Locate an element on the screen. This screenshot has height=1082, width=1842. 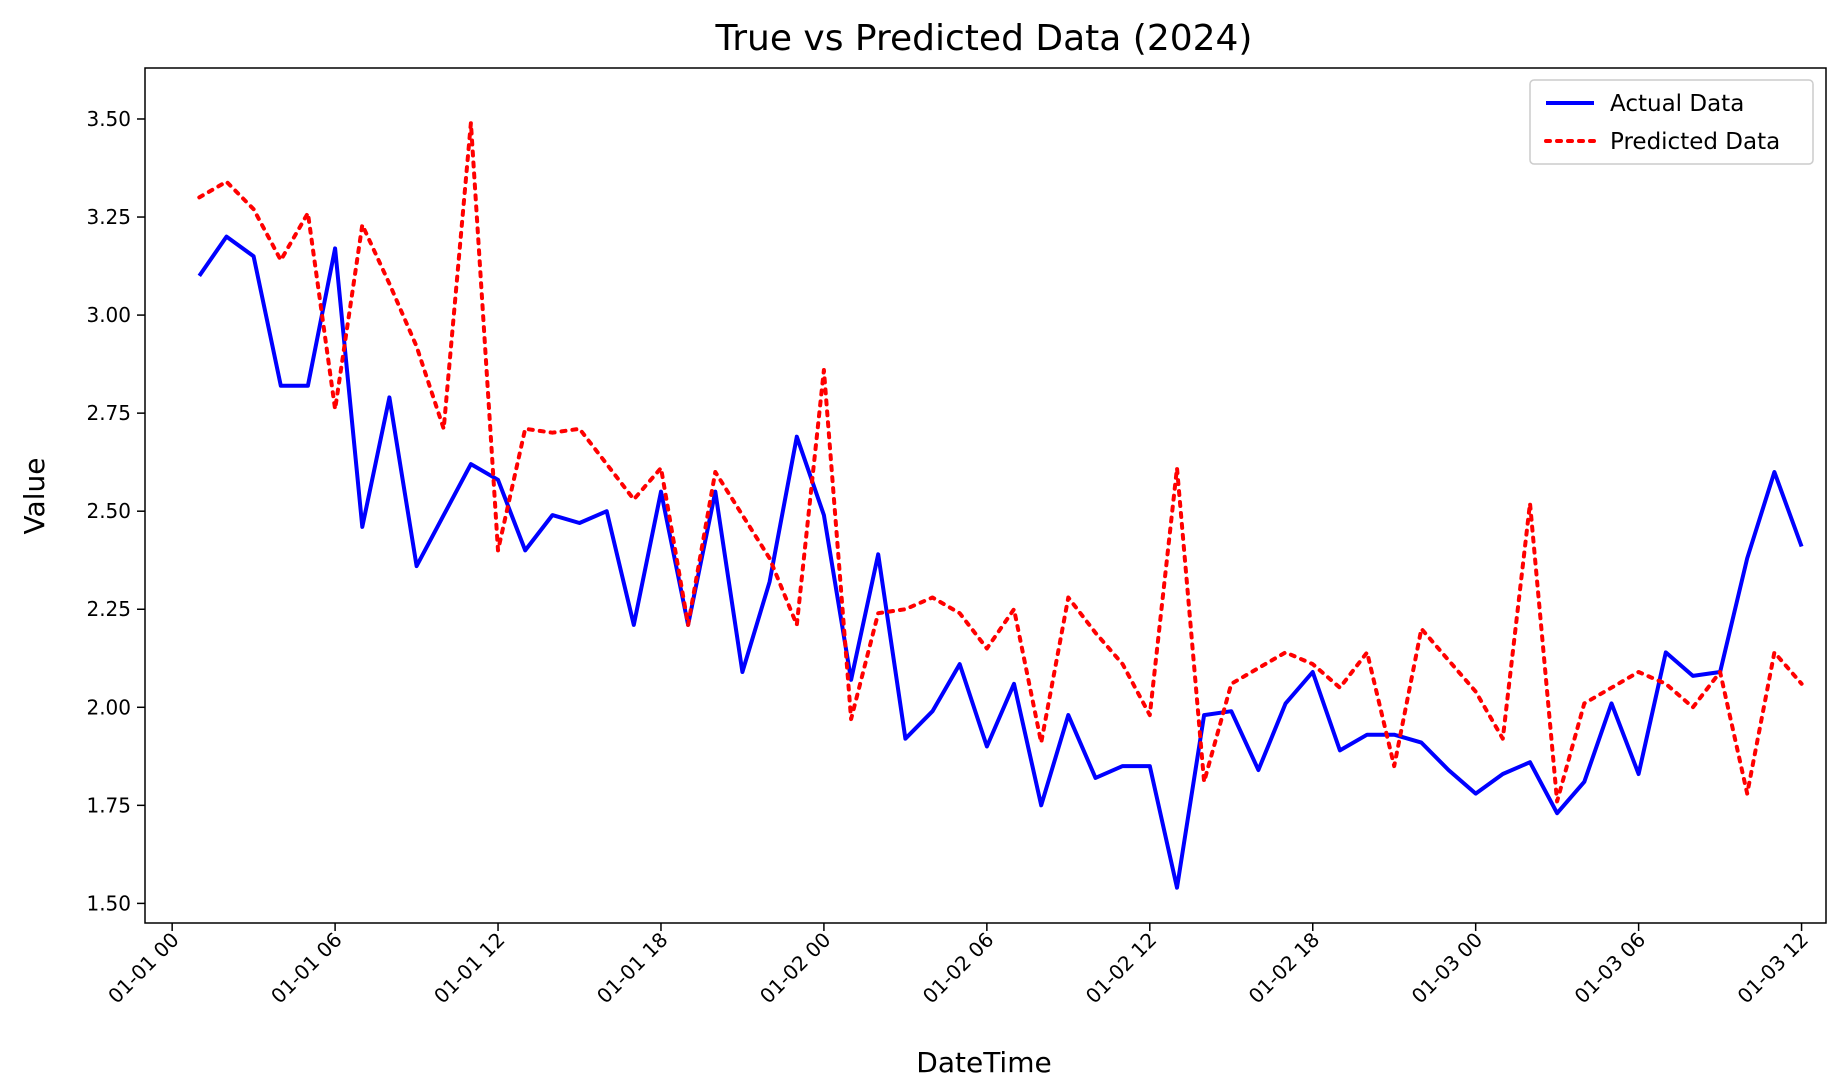
y-tick-label: 3.00 is located at coordinates (108, 315).